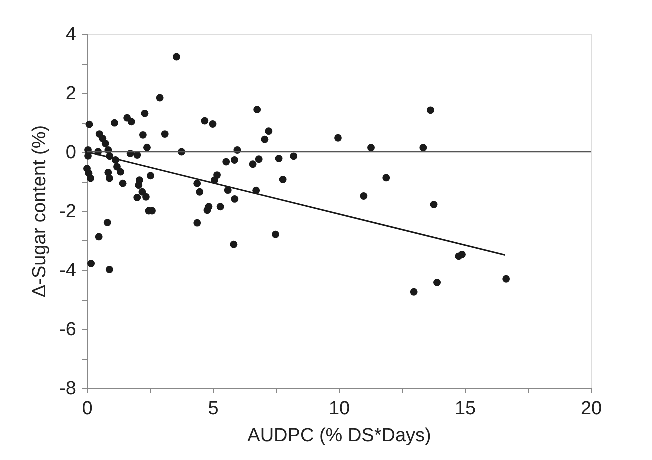 The height and width of the screenshot is (460, 652). What do you see at coordinates (340, 436) in the screenshot?
I see `x-axis-title: AUDPC (% DS*Days)` at bounding box center [340, 436].